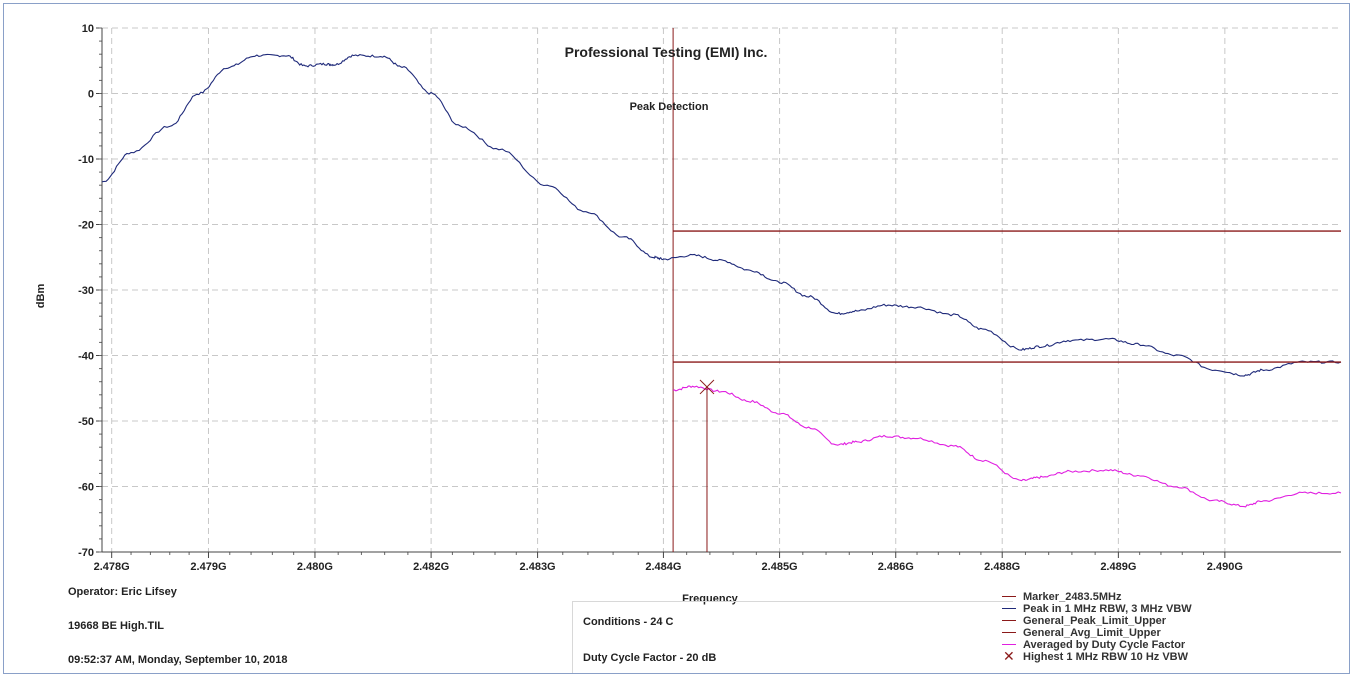 The height and width of the screenshot is (677, 1355). Describe the element at coordinates (1118, 567) in the screenshot. I see `x-tick-label: 2.489G` at that location.